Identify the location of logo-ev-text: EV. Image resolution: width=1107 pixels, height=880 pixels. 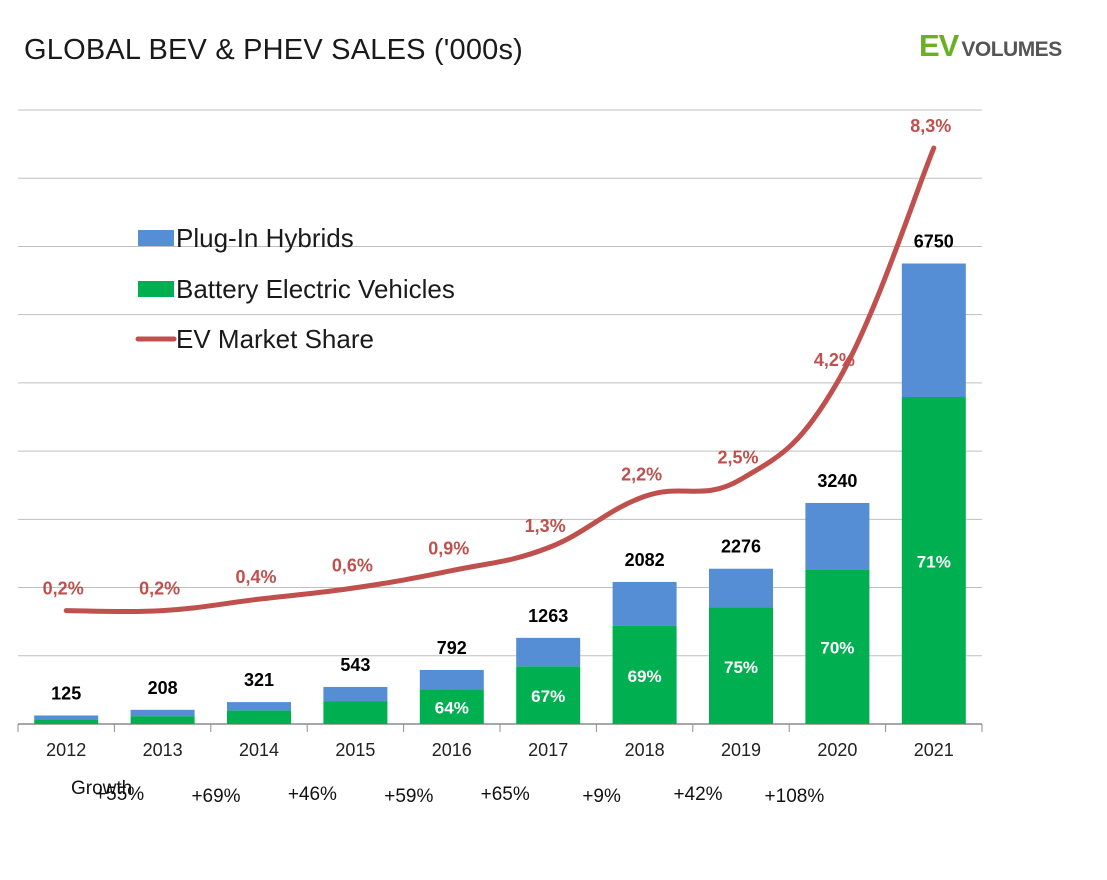
(939, 45).